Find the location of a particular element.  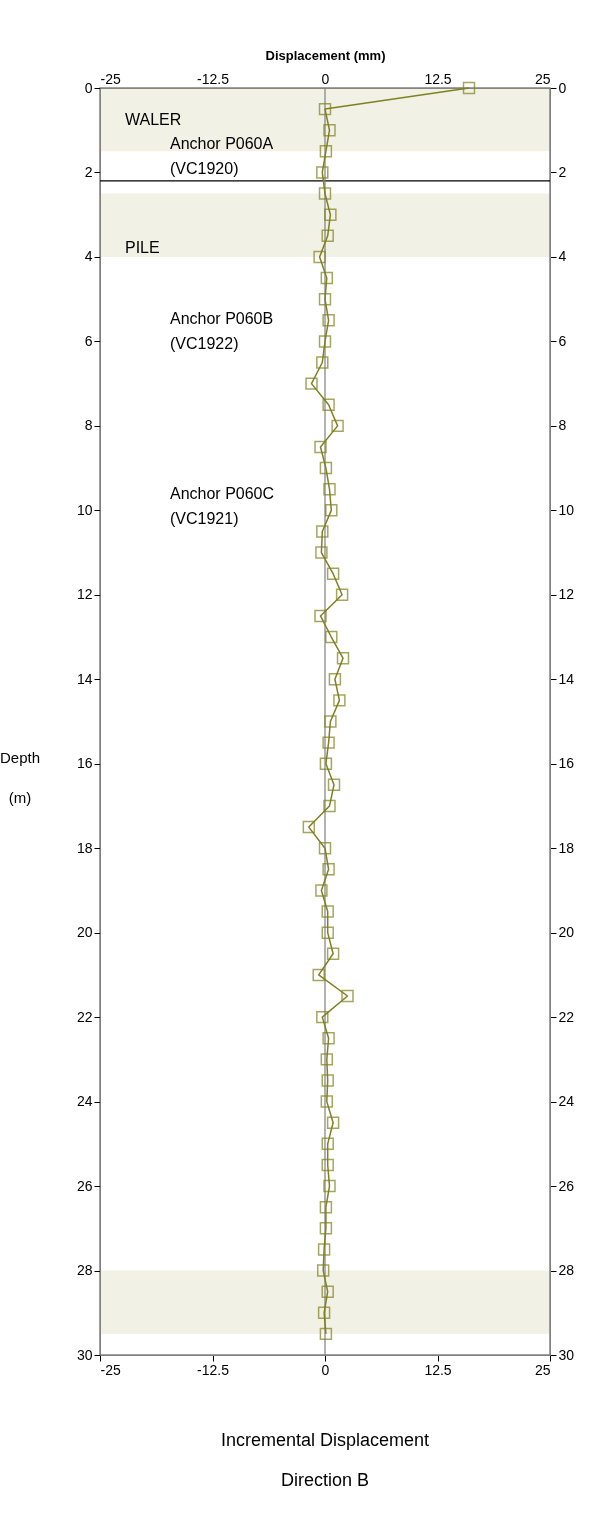

x-tick-label: 25 is located at coordinates (542, 78).